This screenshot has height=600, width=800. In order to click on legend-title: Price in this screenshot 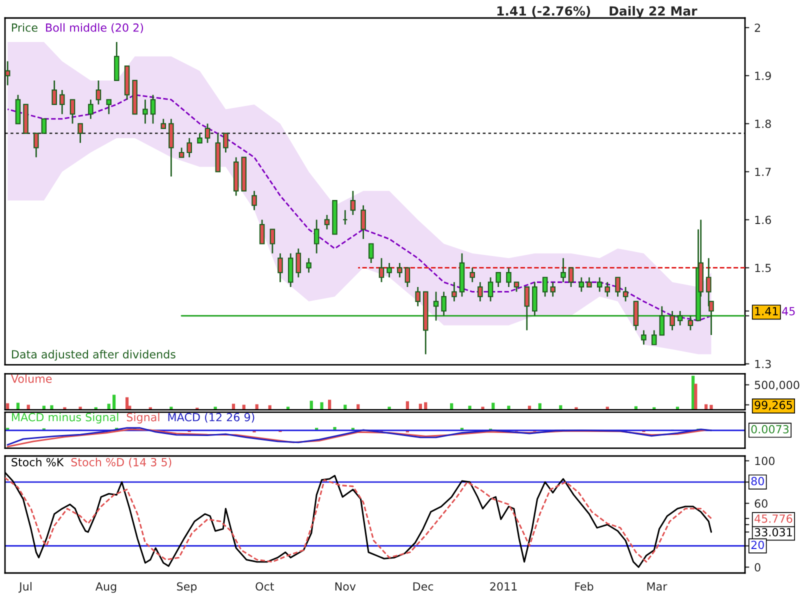, I will do `click(25, 27)`.